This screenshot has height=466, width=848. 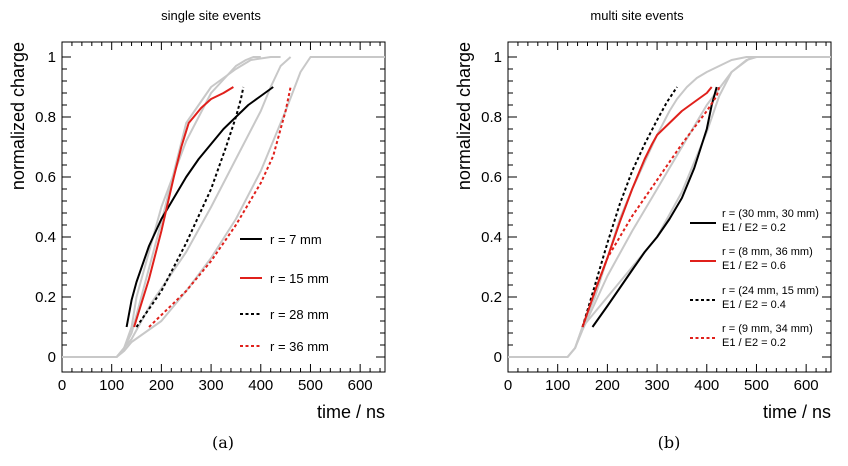 I want to click on legend-label: r = 28 mm, so click(x=299, y=314).